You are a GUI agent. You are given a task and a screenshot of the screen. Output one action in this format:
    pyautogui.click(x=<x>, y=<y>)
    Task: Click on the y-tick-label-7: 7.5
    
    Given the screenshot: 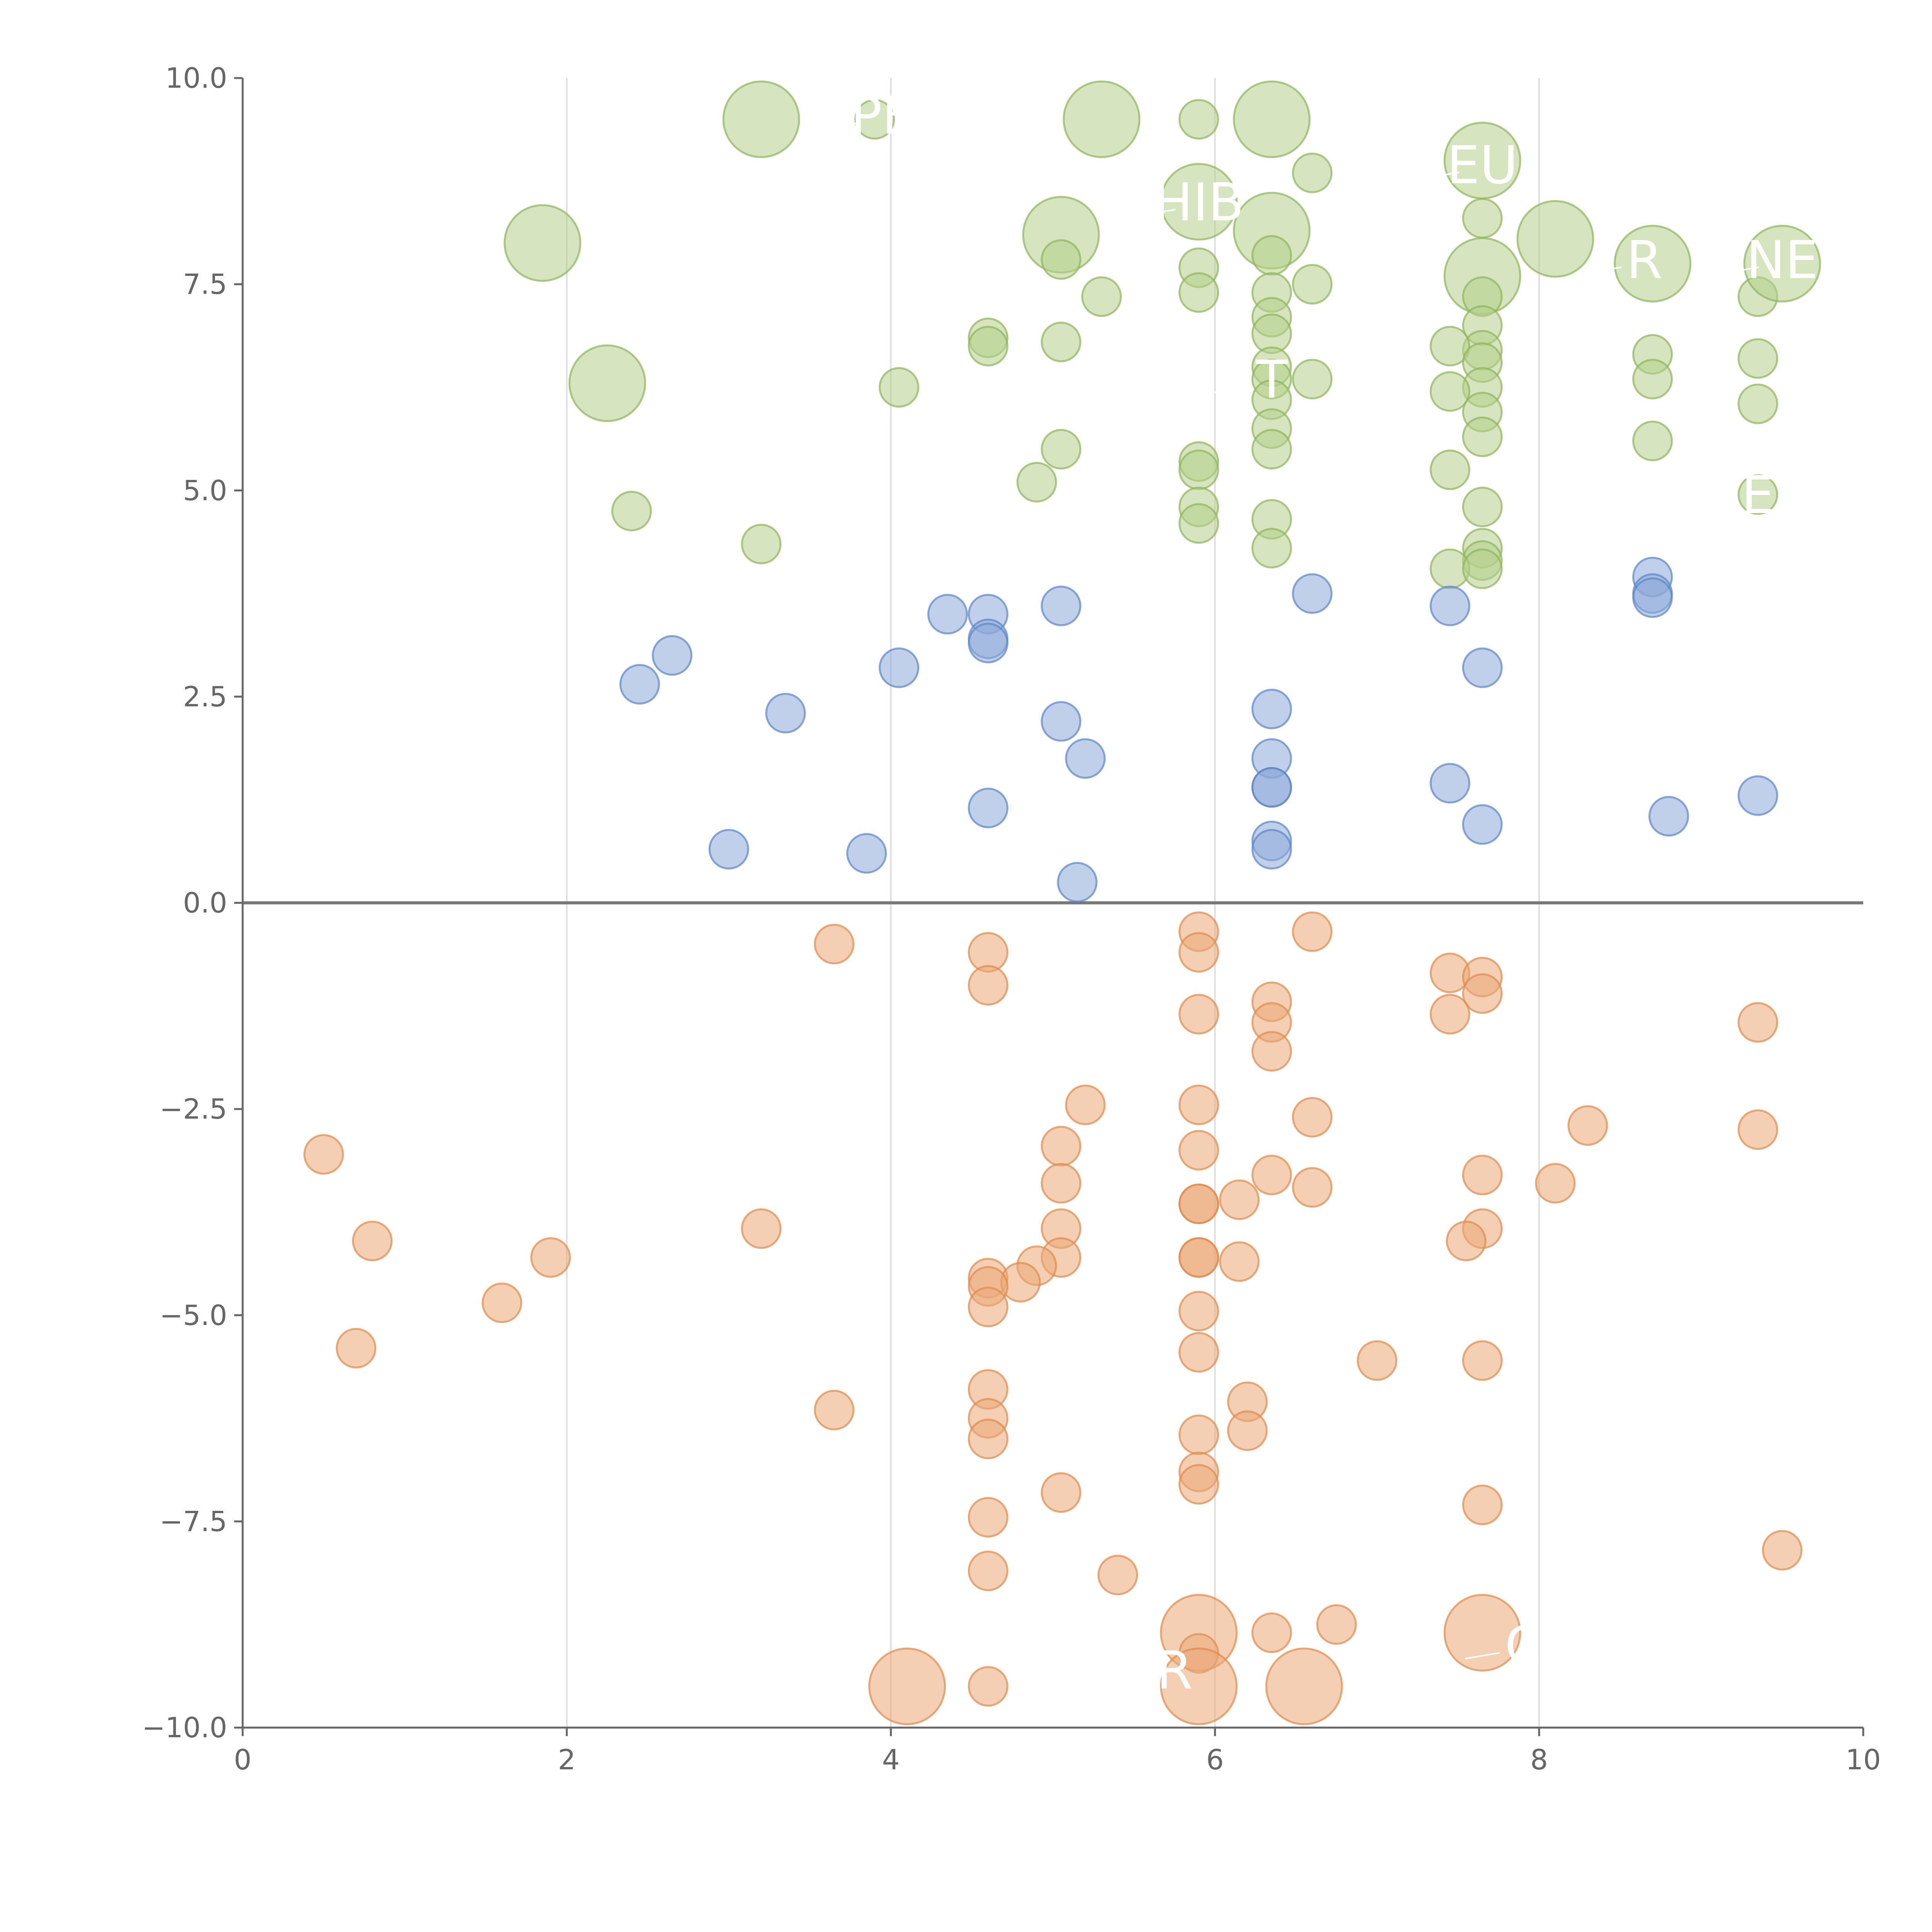 What is the action you would take?
    pyautogui.click(x=205, y=284)
    